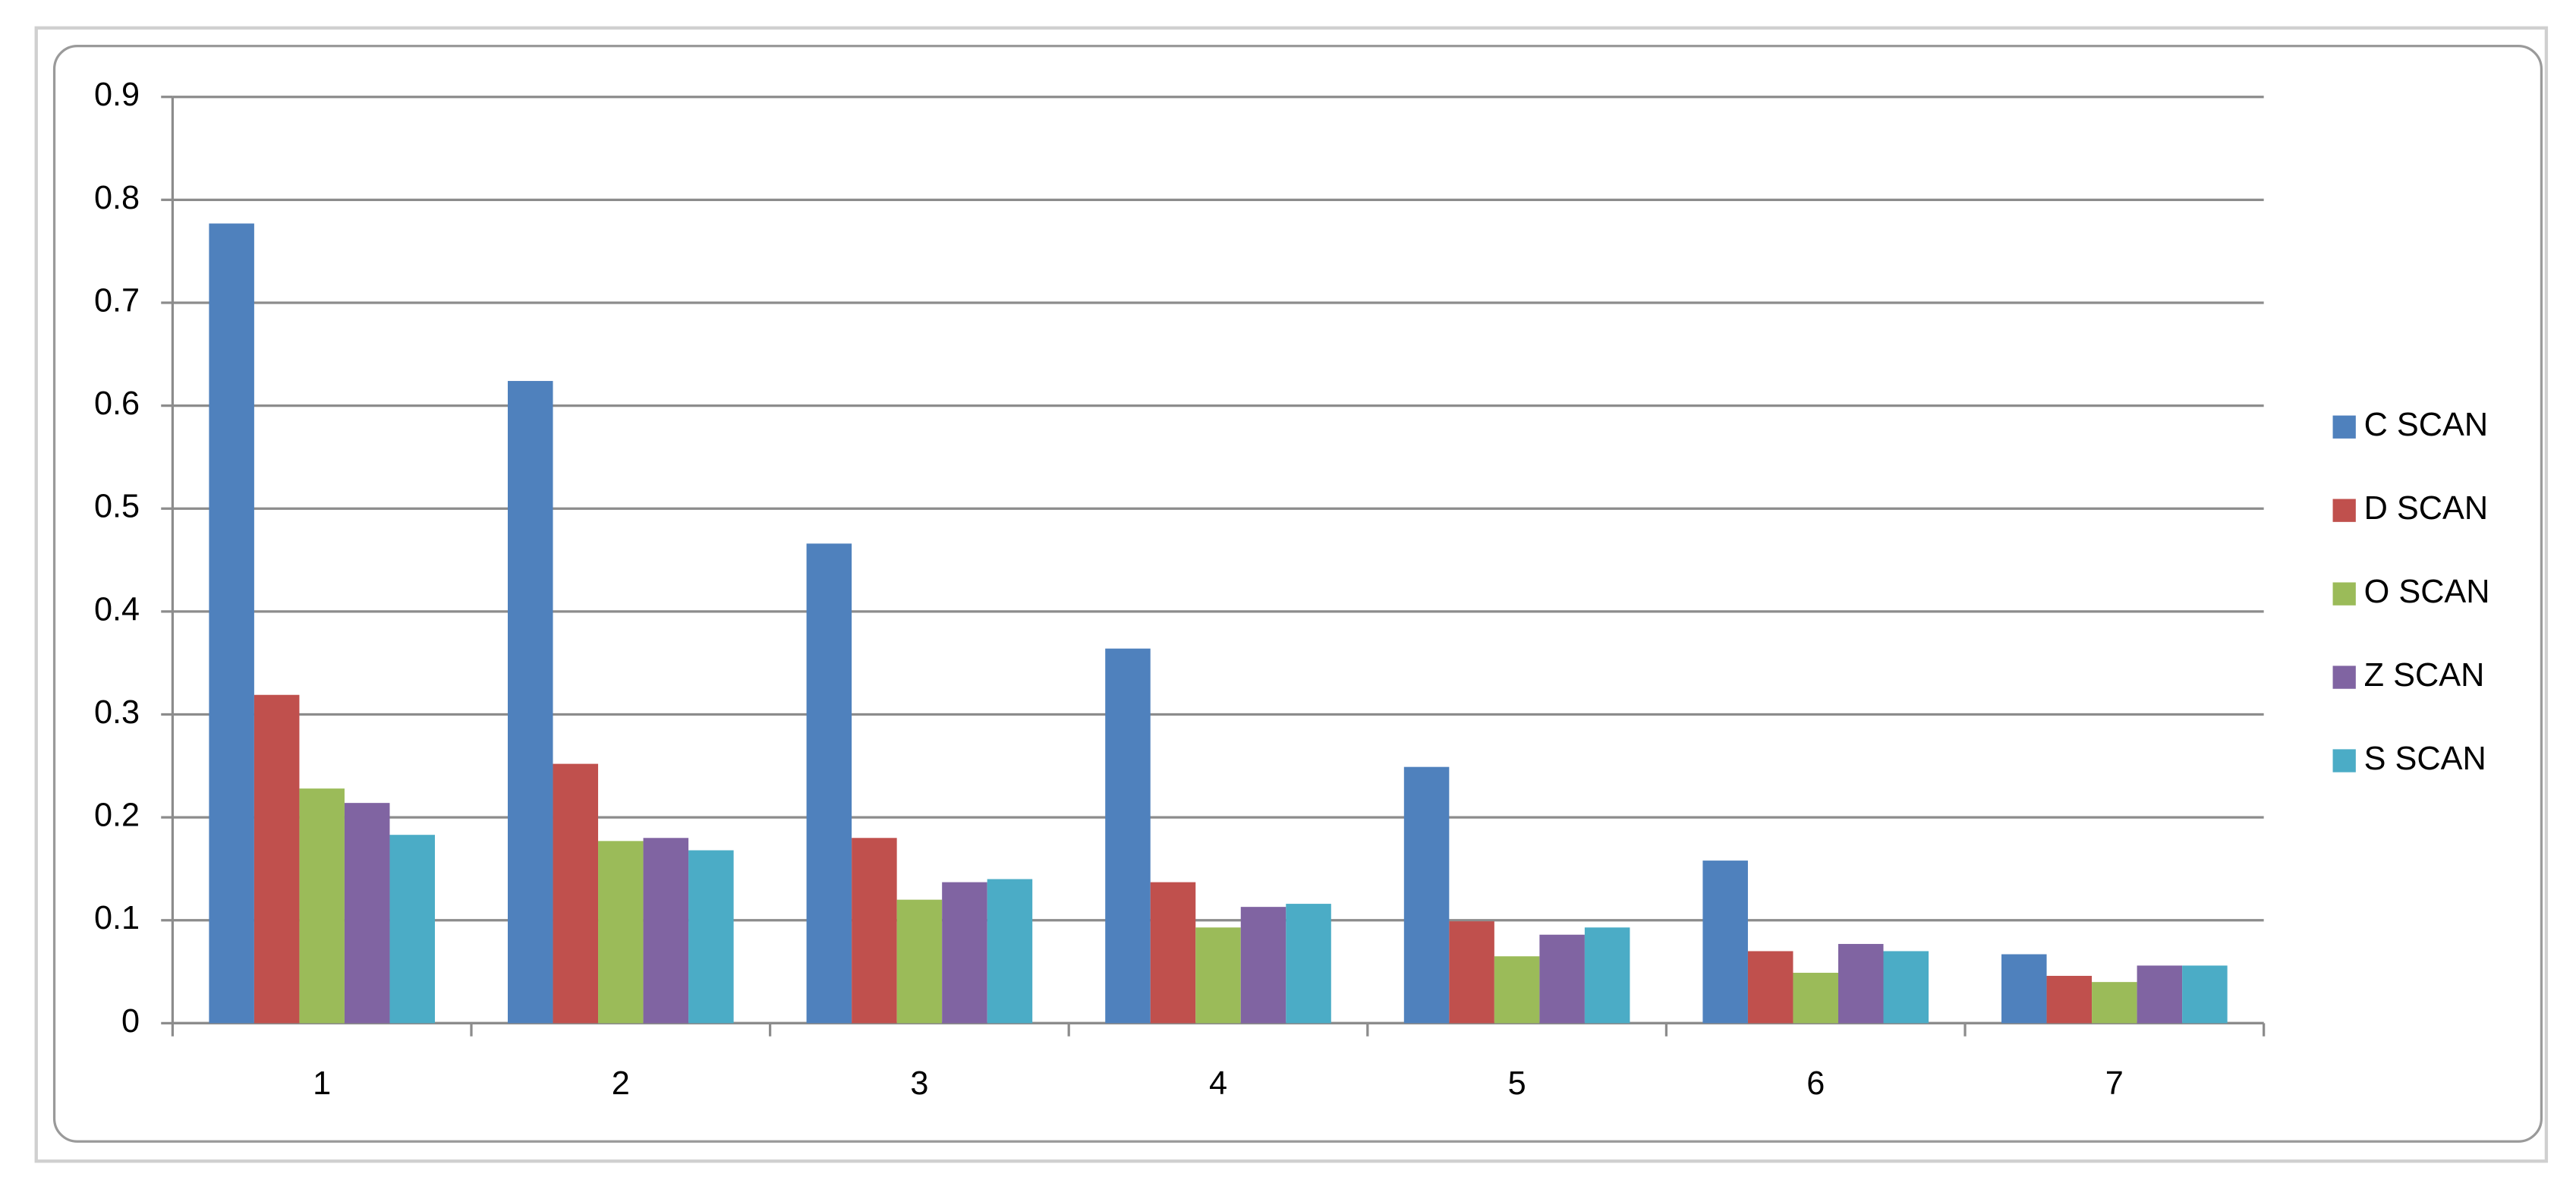 The width and height of the screenshot is (2576, 1183). Describe the element at coordinates (919, 1084) in the screenshot. I see `x-tick-label: 3` at that location.